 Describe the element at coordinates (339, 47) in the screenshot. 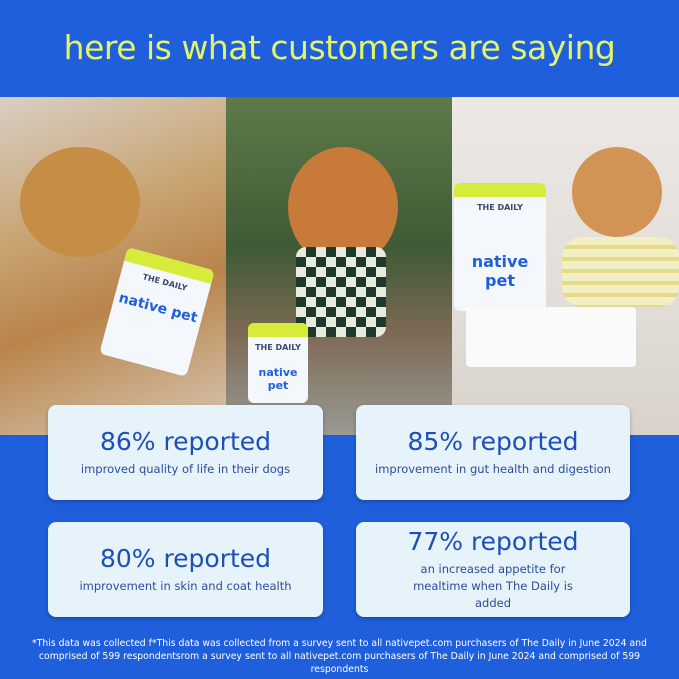

I see `page-headline: here is what customers are saying` at that location.